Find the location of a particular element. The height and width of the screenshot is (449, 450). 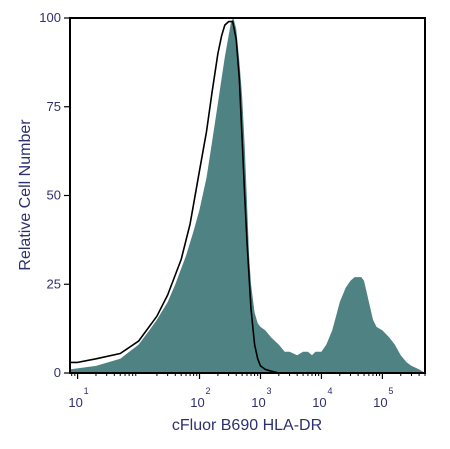

y-tick-label: 50 is located at coordinates (54, 195).